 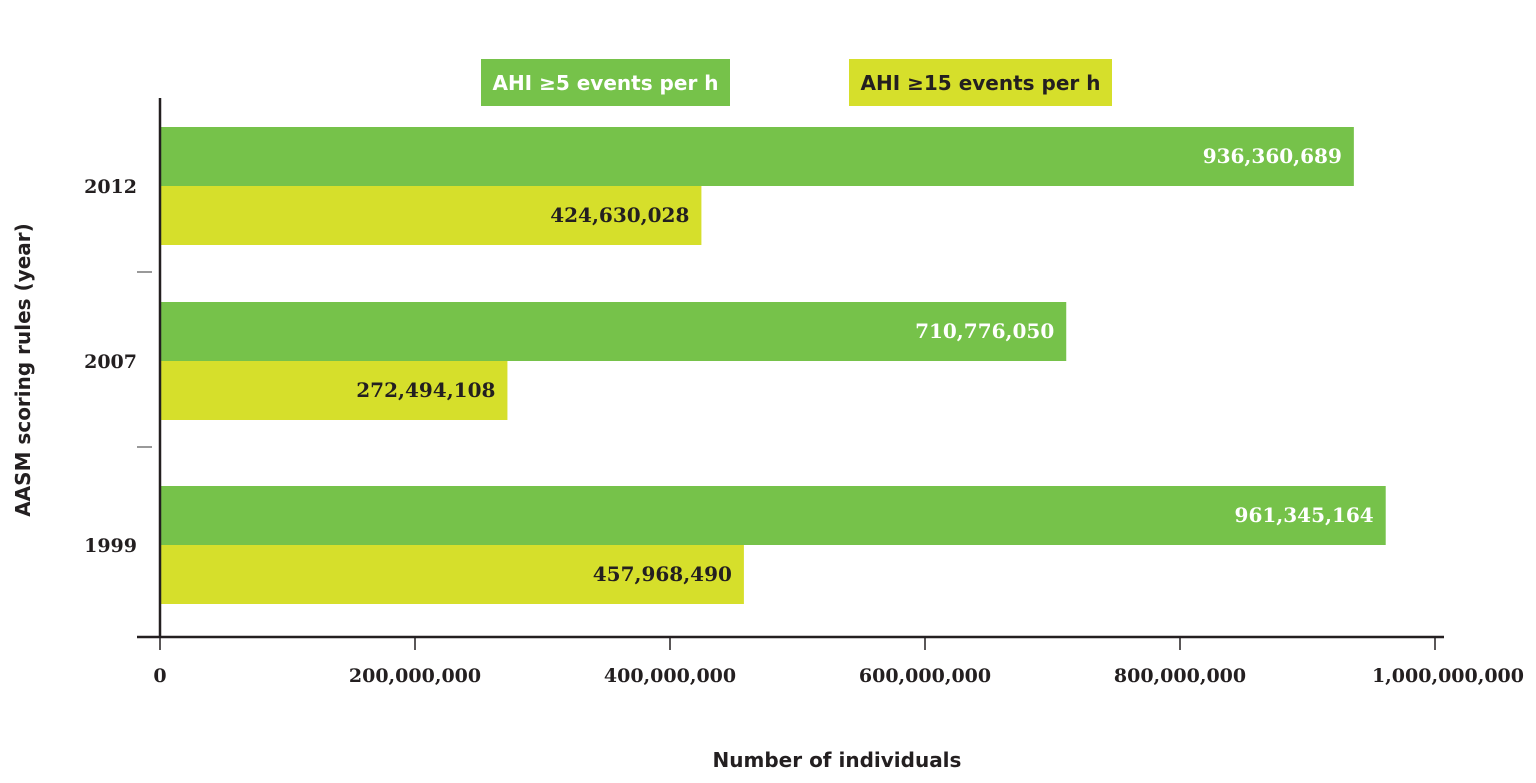 I want to click on legend-label-2: AHI ≥15 events per h, so click(x=981, y=83).